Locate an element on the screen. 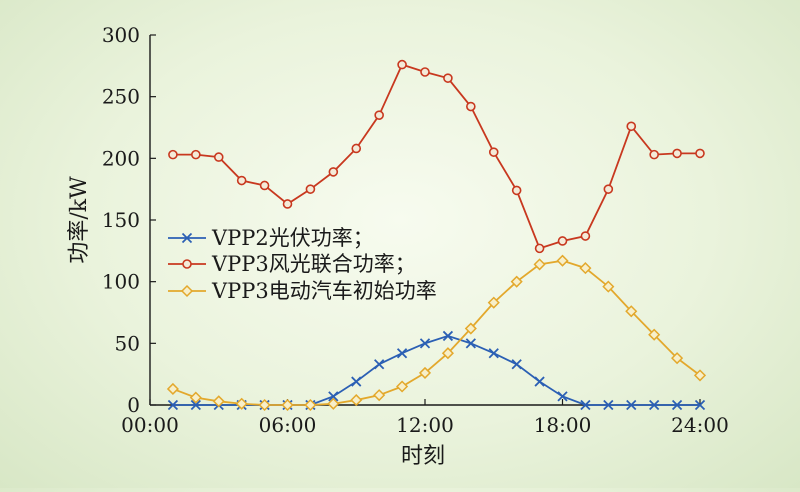 The image size is (800, 492). x-tick-label: 00:00 is located at coordinates (150, 425).